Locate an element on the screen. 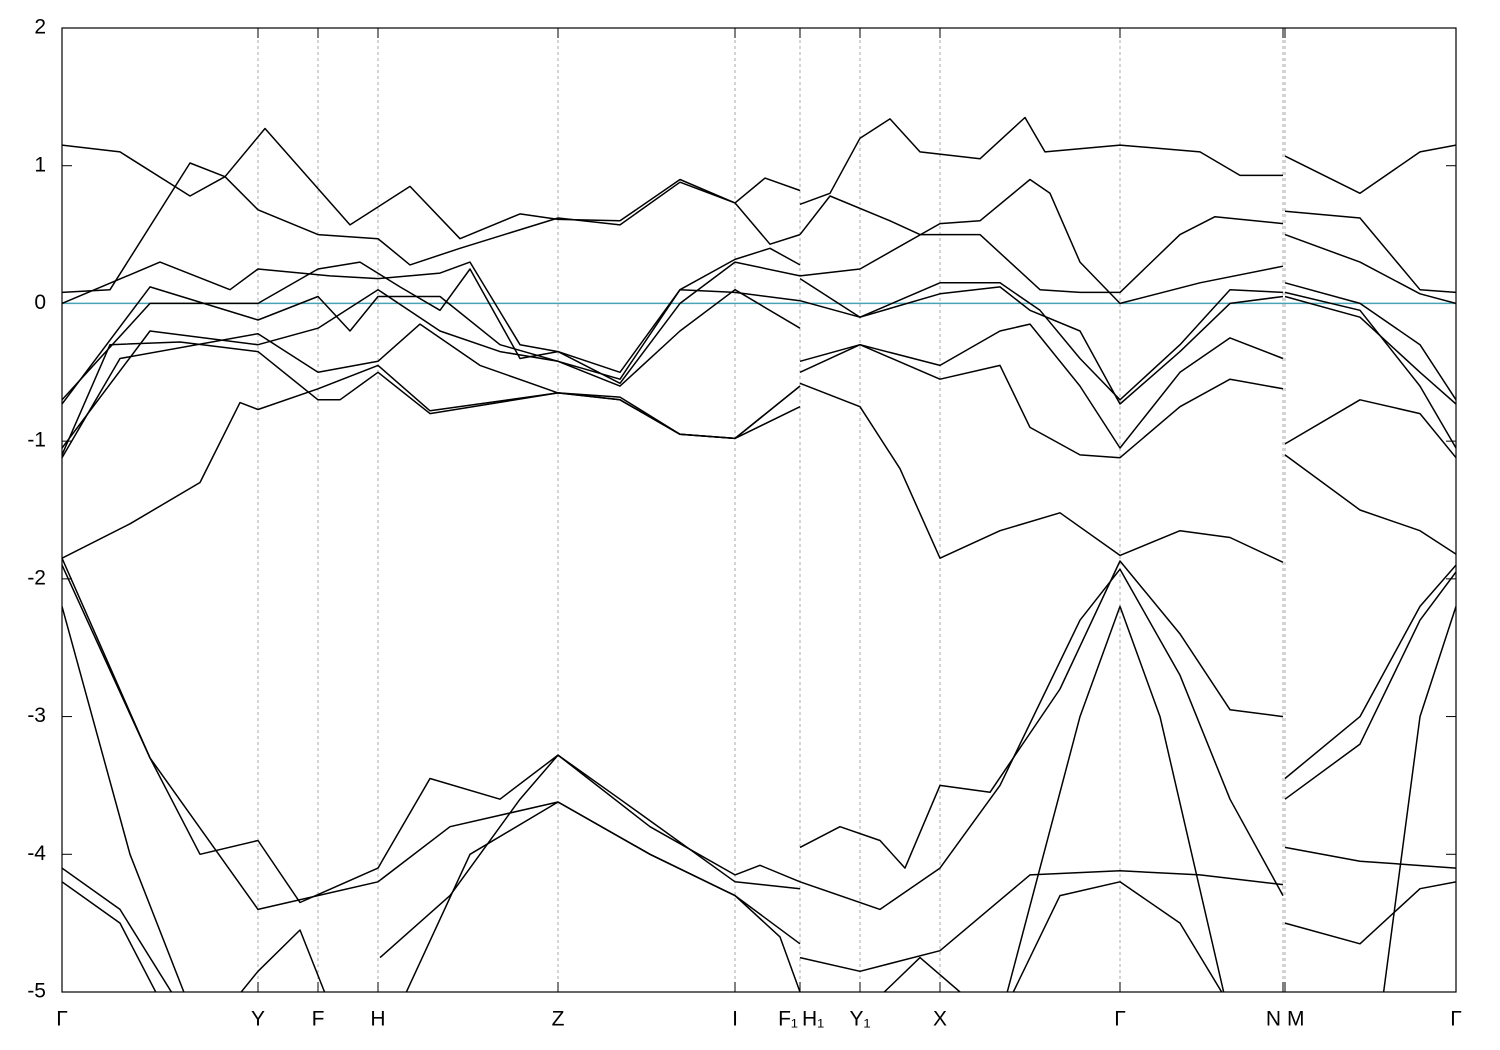 The height and width of the screenshot is (1050, 1500). y-tick-label: -3 is located at coordinates (36, 715).